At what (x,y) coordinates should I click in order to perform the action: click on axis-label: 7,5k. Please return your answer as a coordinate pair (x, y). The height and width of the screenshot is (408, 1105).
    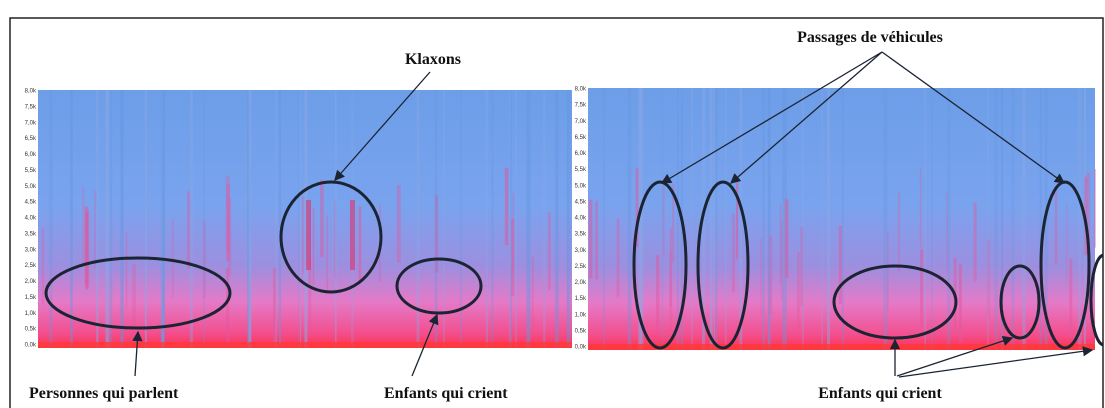
    Looking at the image, I should click on (31, 107).